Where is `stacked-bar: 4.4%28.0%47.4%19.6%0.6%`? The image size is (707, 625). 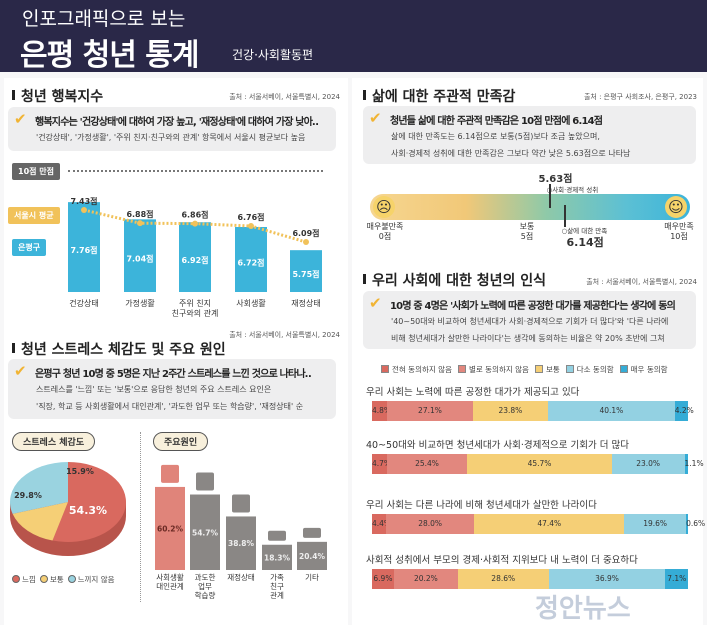
stacked-bar: 4.4%28.0%47.4%19.6%0.6% is located at coordinates (538, 524).